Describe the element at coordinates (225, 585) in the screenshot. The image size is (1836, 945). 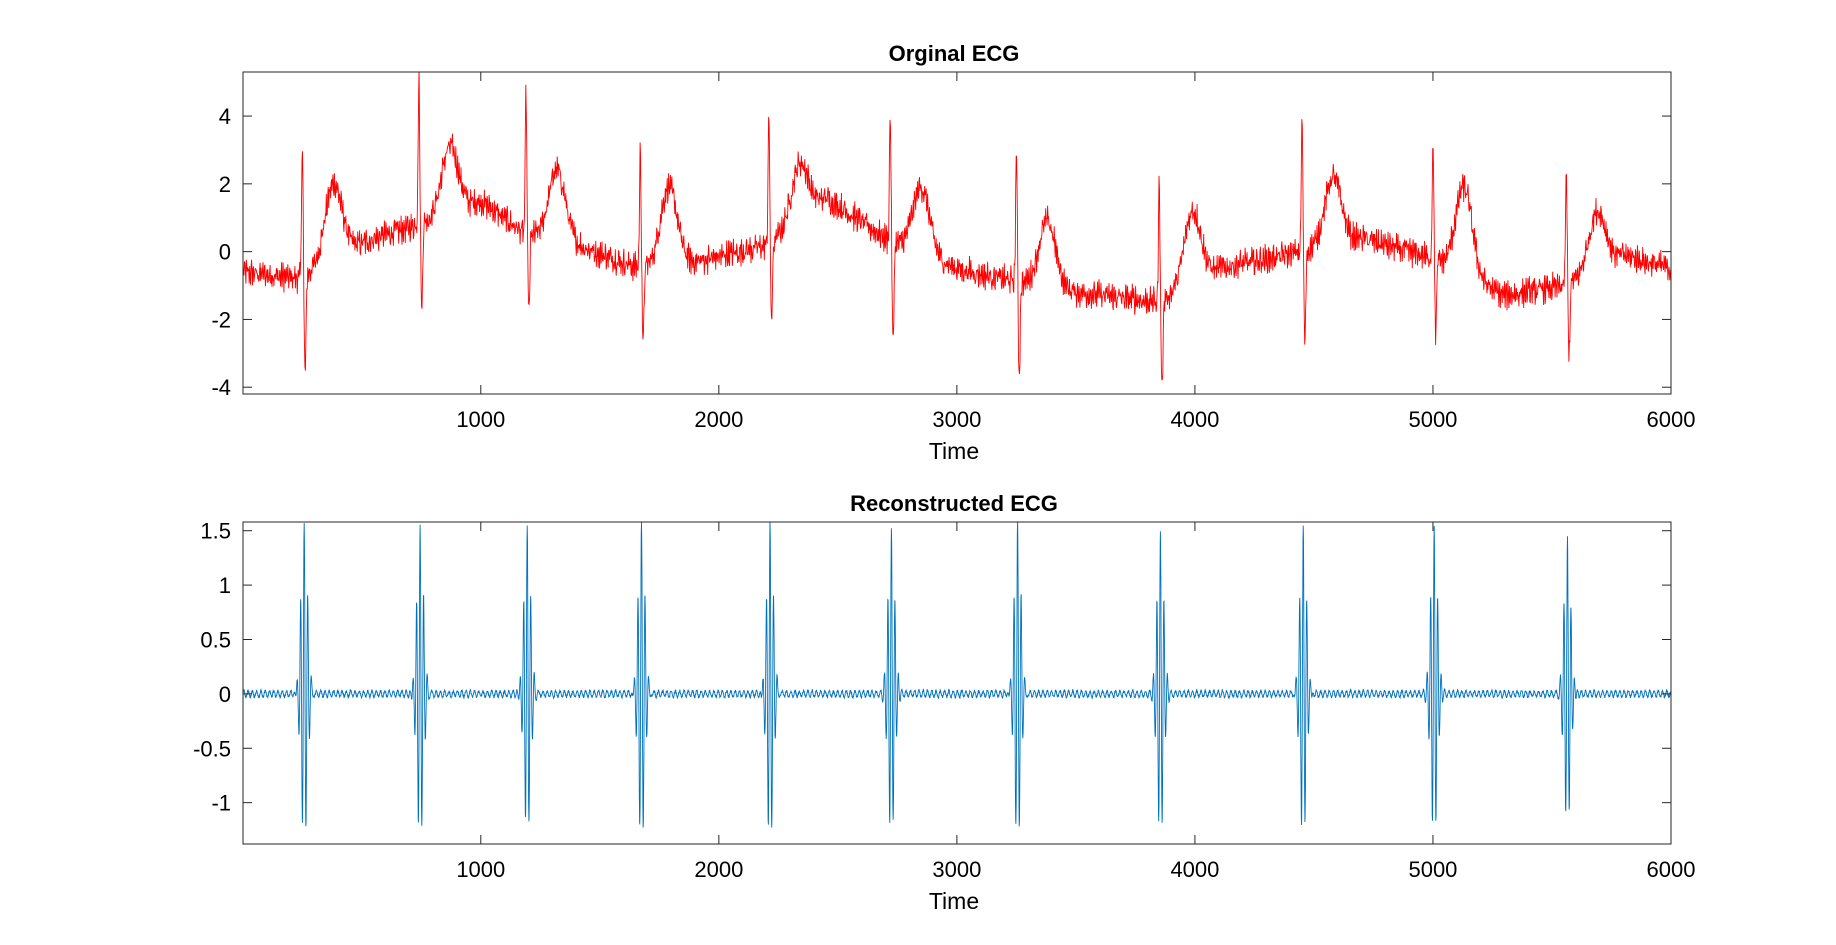
I see `y-tick-label: 1` at that location.